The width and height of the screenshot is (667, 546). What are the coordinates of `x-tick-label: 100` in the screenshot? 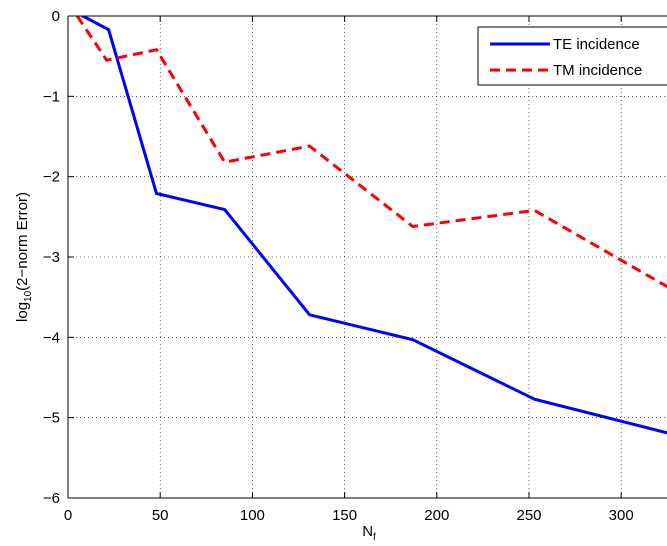 It's located at (252, 515).